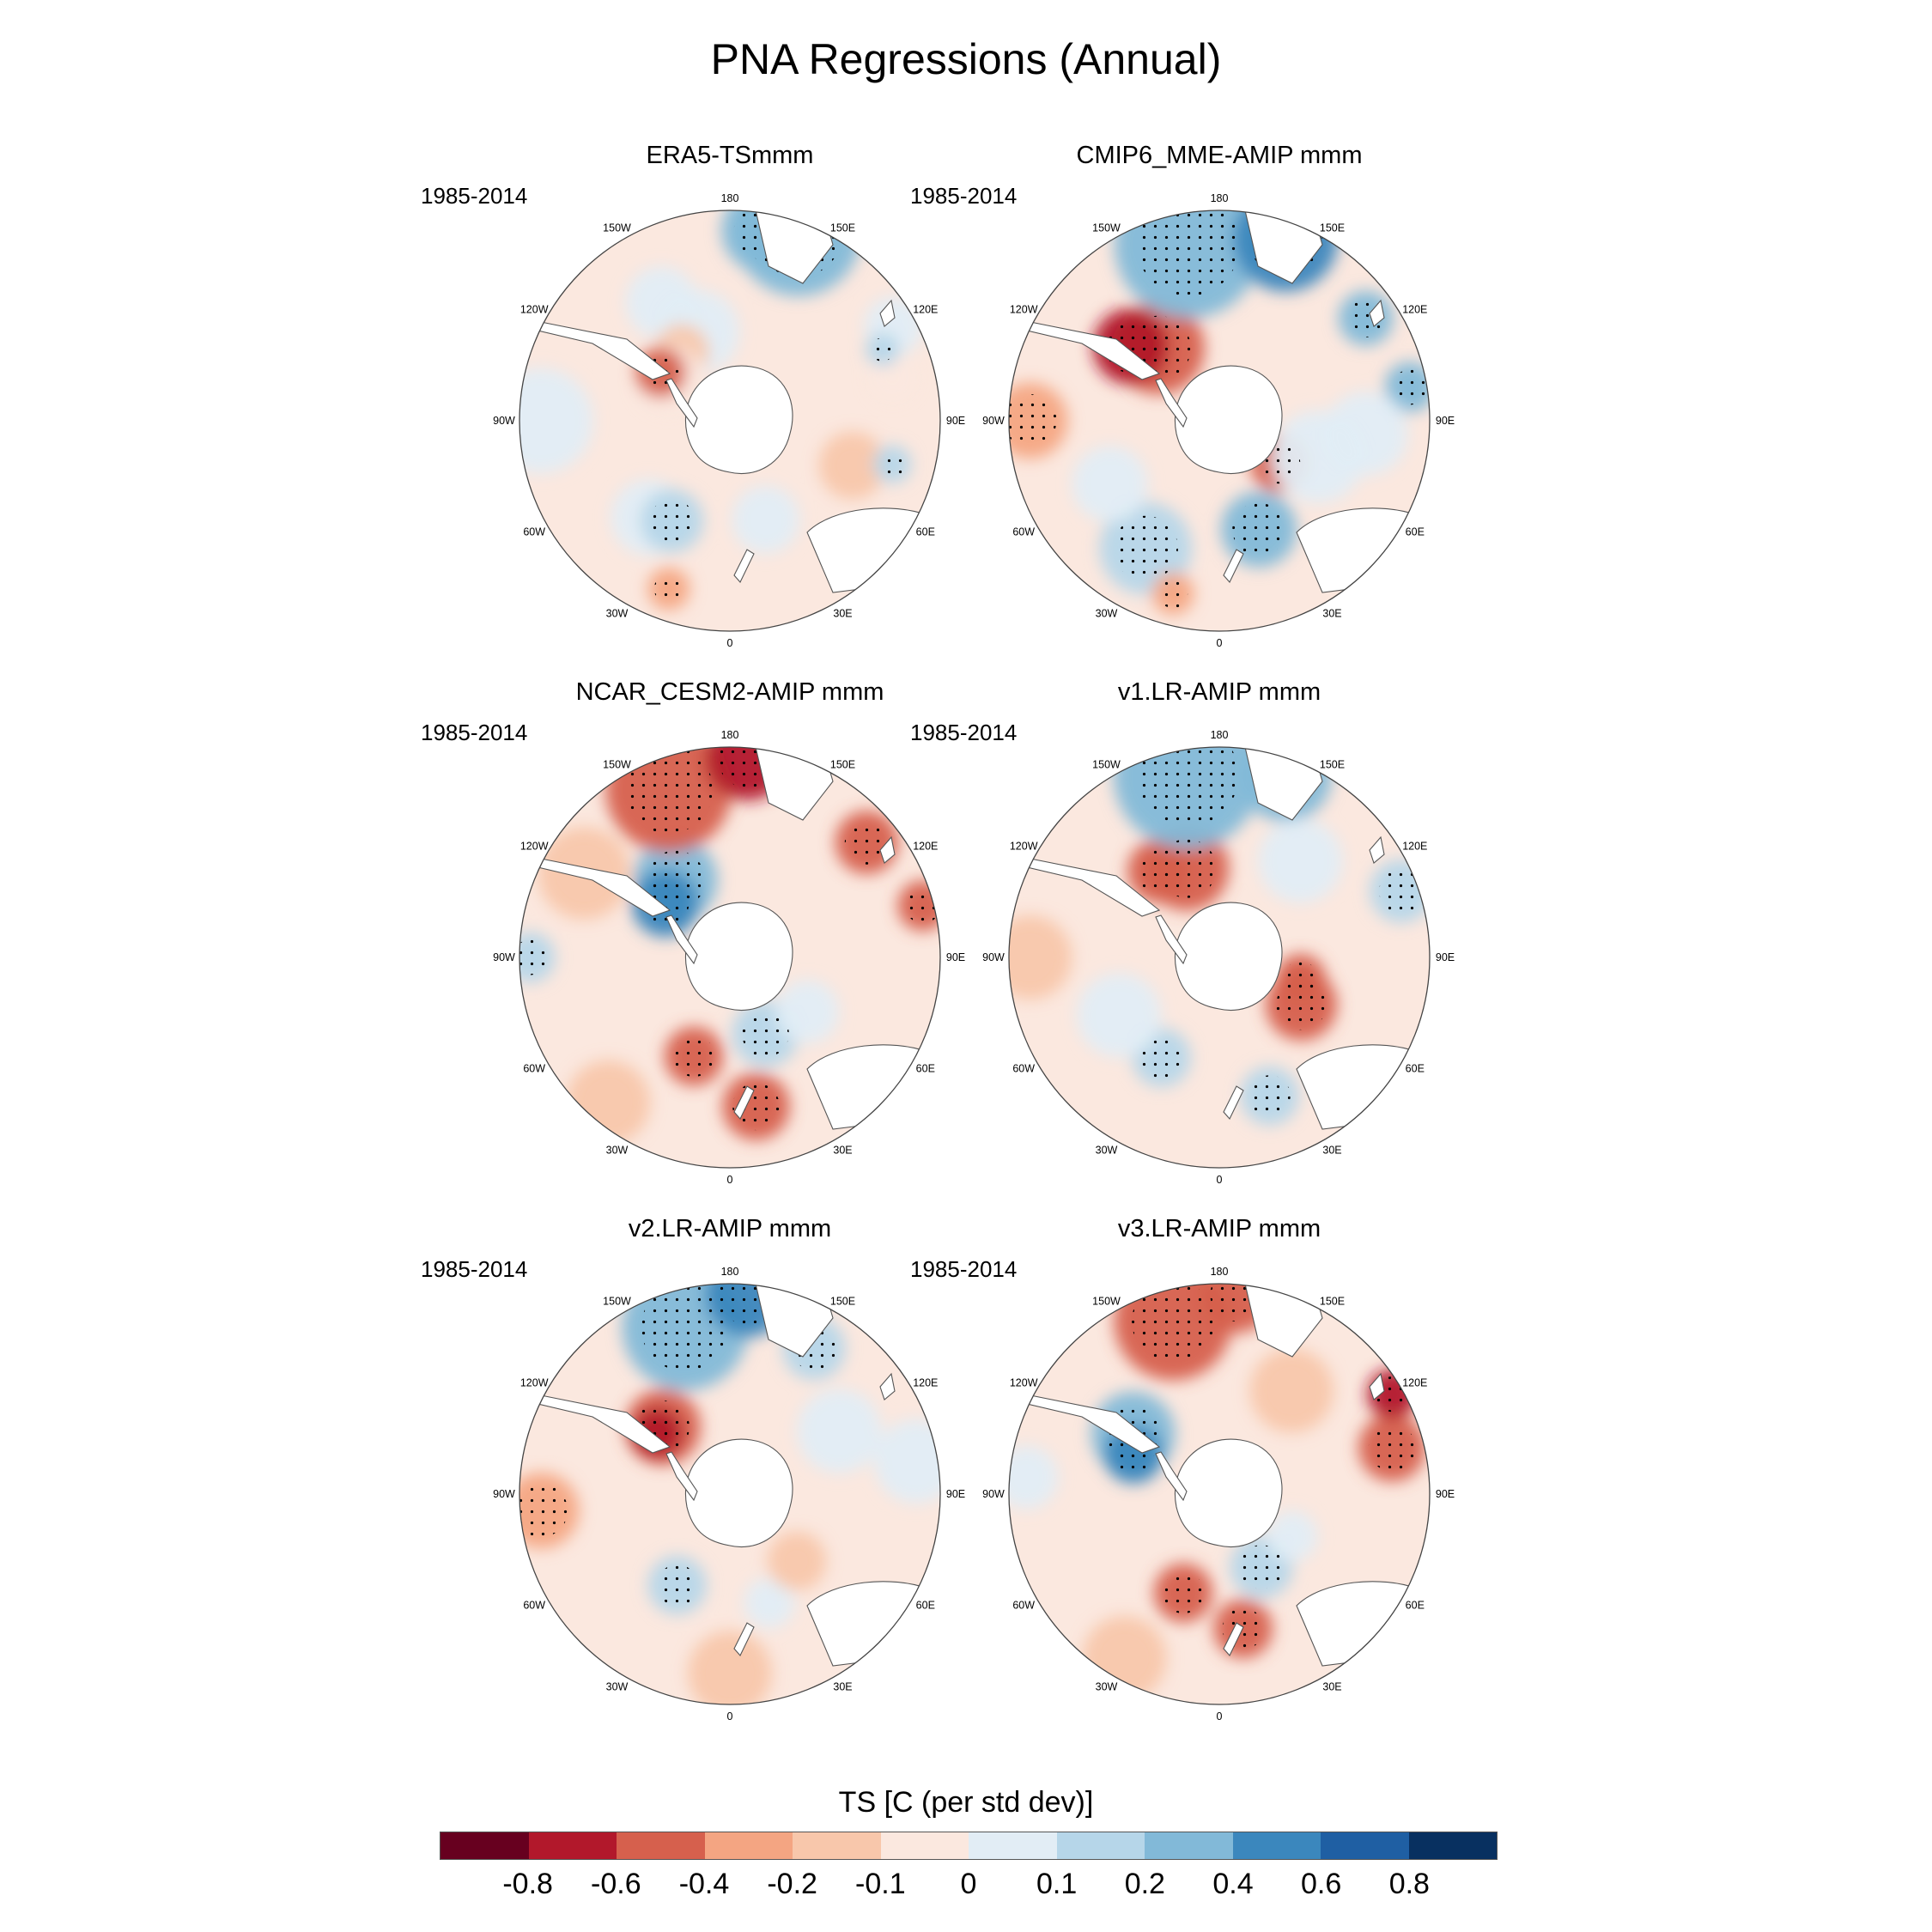  I want to click on madagascar-land, so click(1377, 313).